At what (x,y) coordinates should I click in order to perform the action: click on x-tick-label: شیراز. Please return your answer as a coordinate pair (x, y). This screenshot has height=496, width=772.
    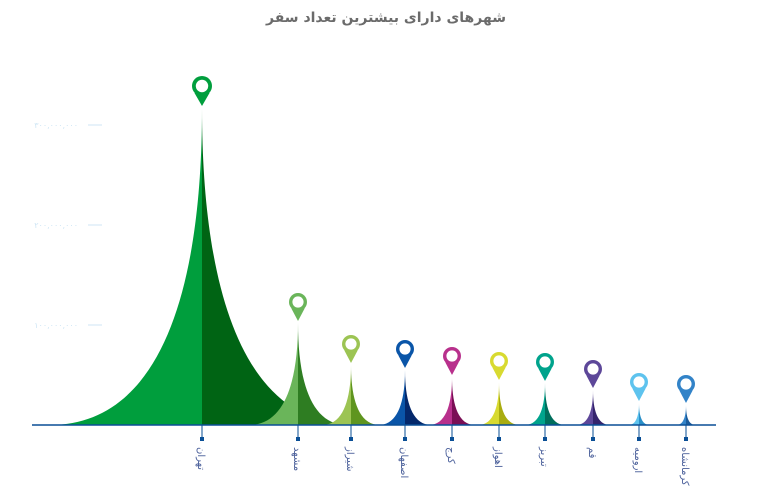
    Looking at the image, I should click on (349, 459).